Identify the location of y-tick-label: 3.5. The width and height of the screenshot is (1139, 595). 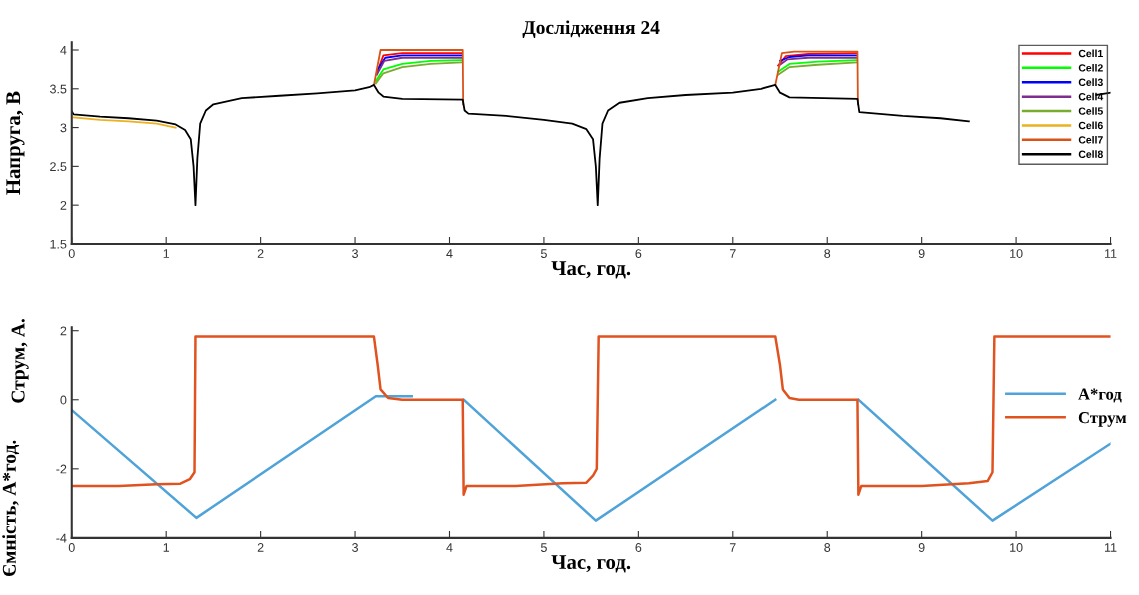
(58, 89).